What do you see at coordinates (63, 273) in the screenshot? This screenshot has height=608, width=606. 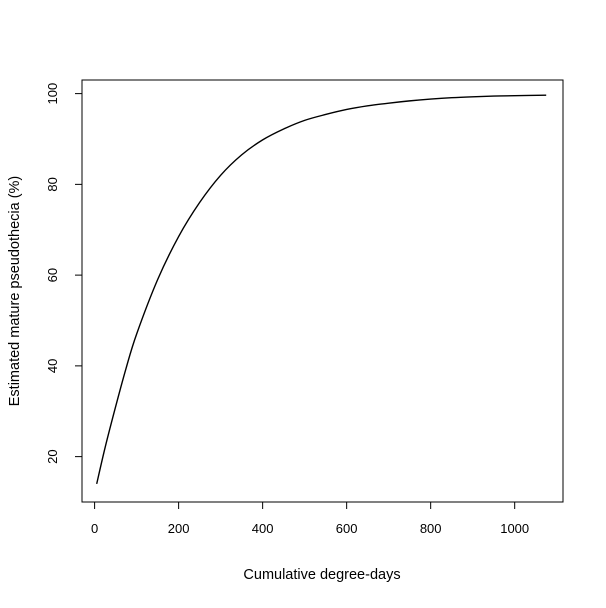 I see `y-axis: 20 40 60 80 100` at bounding box center [63, 273].